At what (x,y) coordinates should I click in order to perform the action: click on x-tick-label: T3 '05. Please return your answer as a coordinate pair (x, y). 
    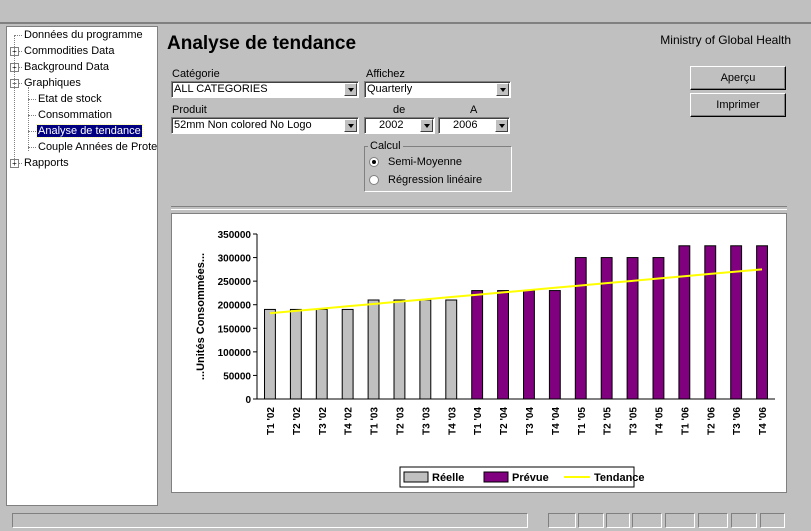
    Looking at the image, I should click on (634, 421).